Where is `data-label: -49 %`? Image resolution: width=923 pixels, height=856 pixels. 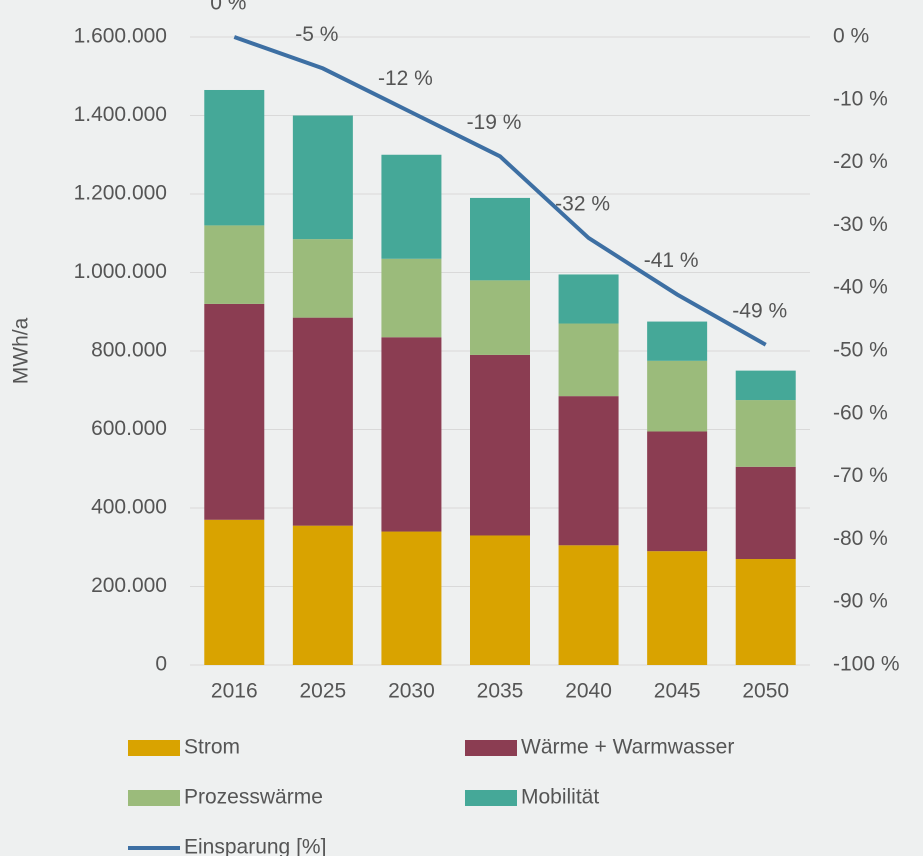
data-label: -49 % is located at coordinates (759, 310).